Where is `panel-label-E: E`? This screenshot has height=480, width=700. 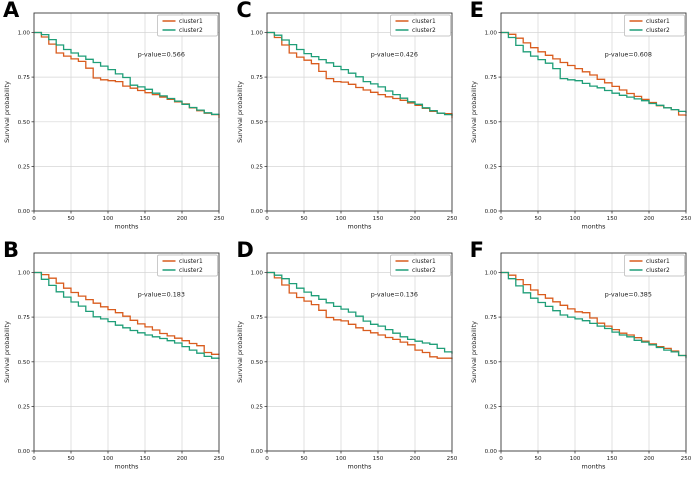
panel-label-E: E is located at coordinates (477, 11).